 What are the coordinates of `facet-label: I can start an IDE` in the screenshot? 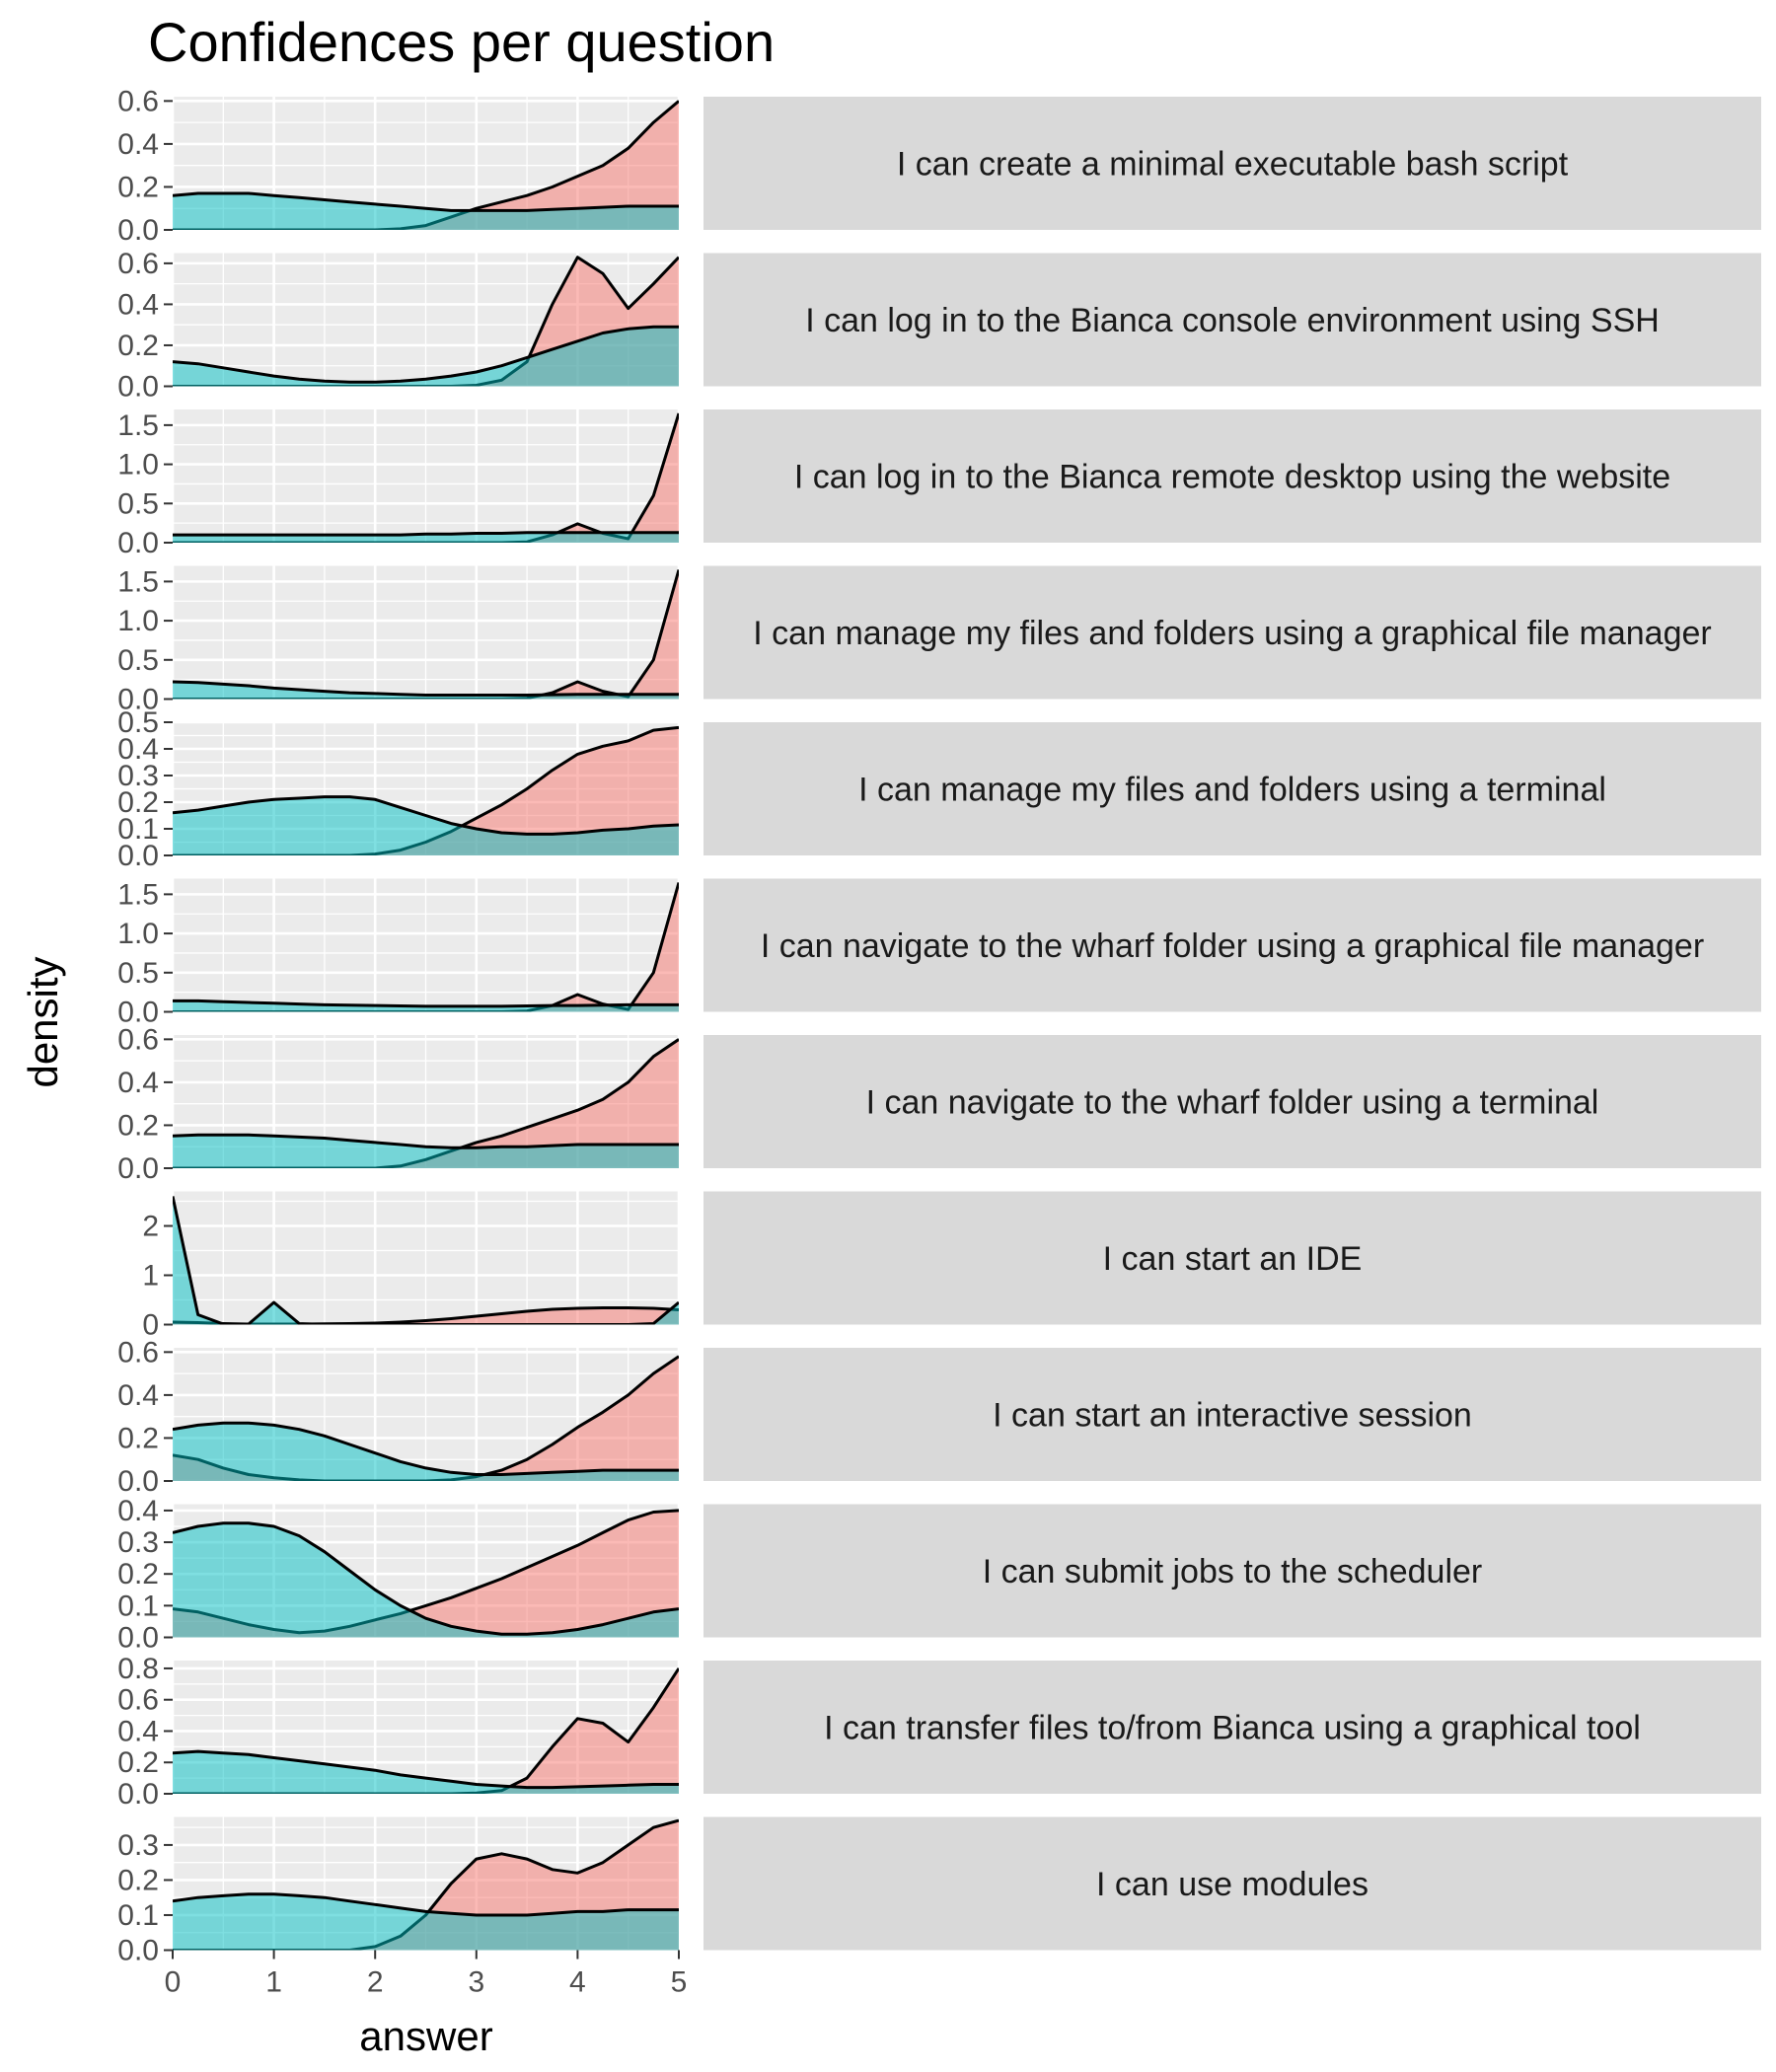 It's located at (1233, 1259).